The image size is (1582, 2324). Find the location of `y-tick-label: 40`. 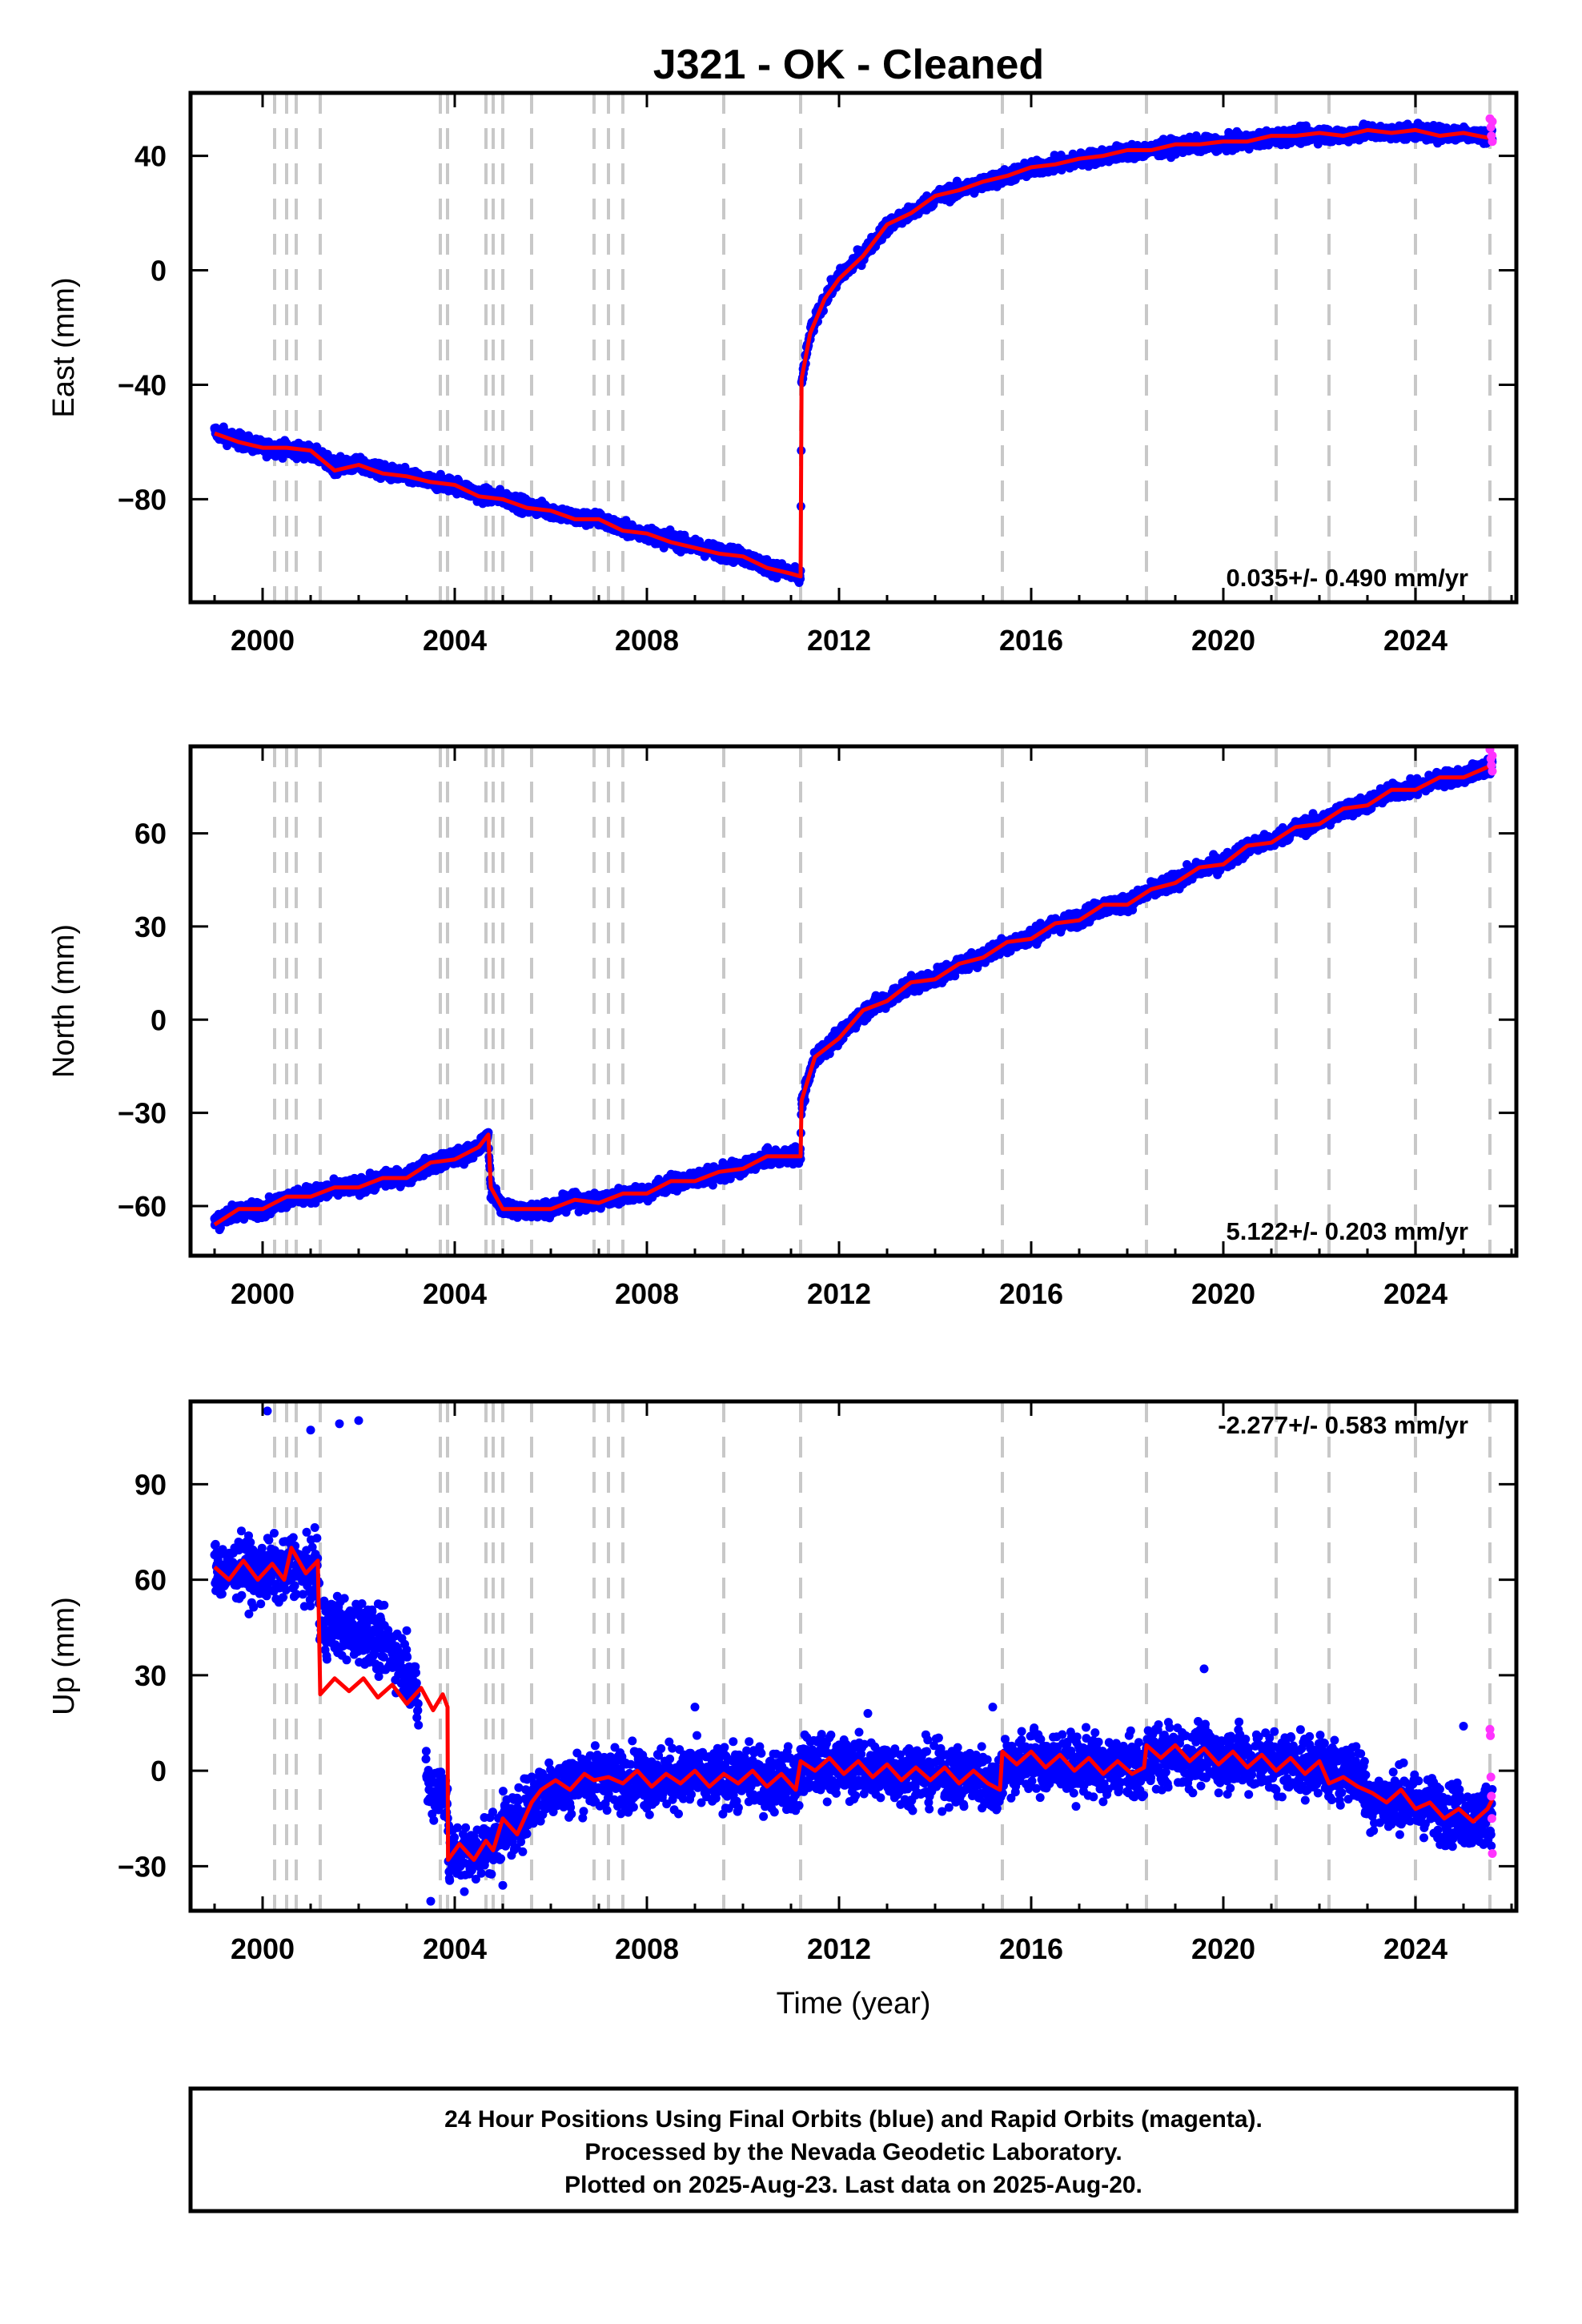

y-tick-label: 40 is located at coordinates (151, 156).